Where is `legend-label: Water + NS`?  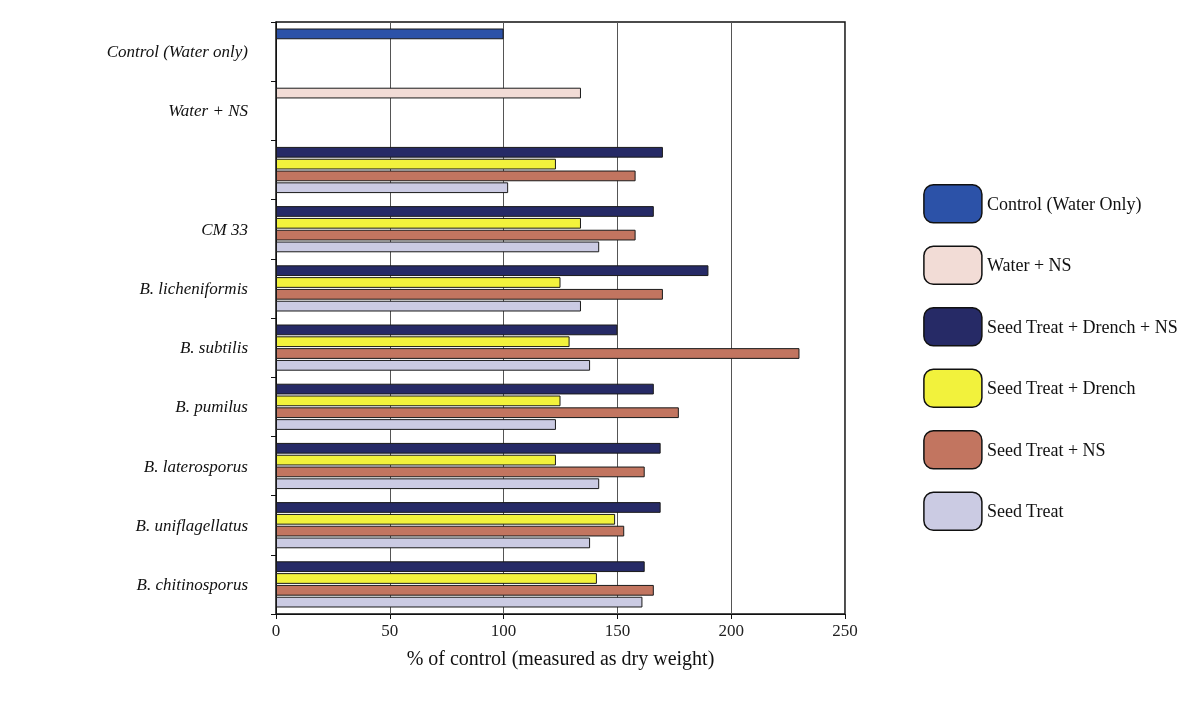
legend-label: Water + NS is located at coordinates (1029, 265).